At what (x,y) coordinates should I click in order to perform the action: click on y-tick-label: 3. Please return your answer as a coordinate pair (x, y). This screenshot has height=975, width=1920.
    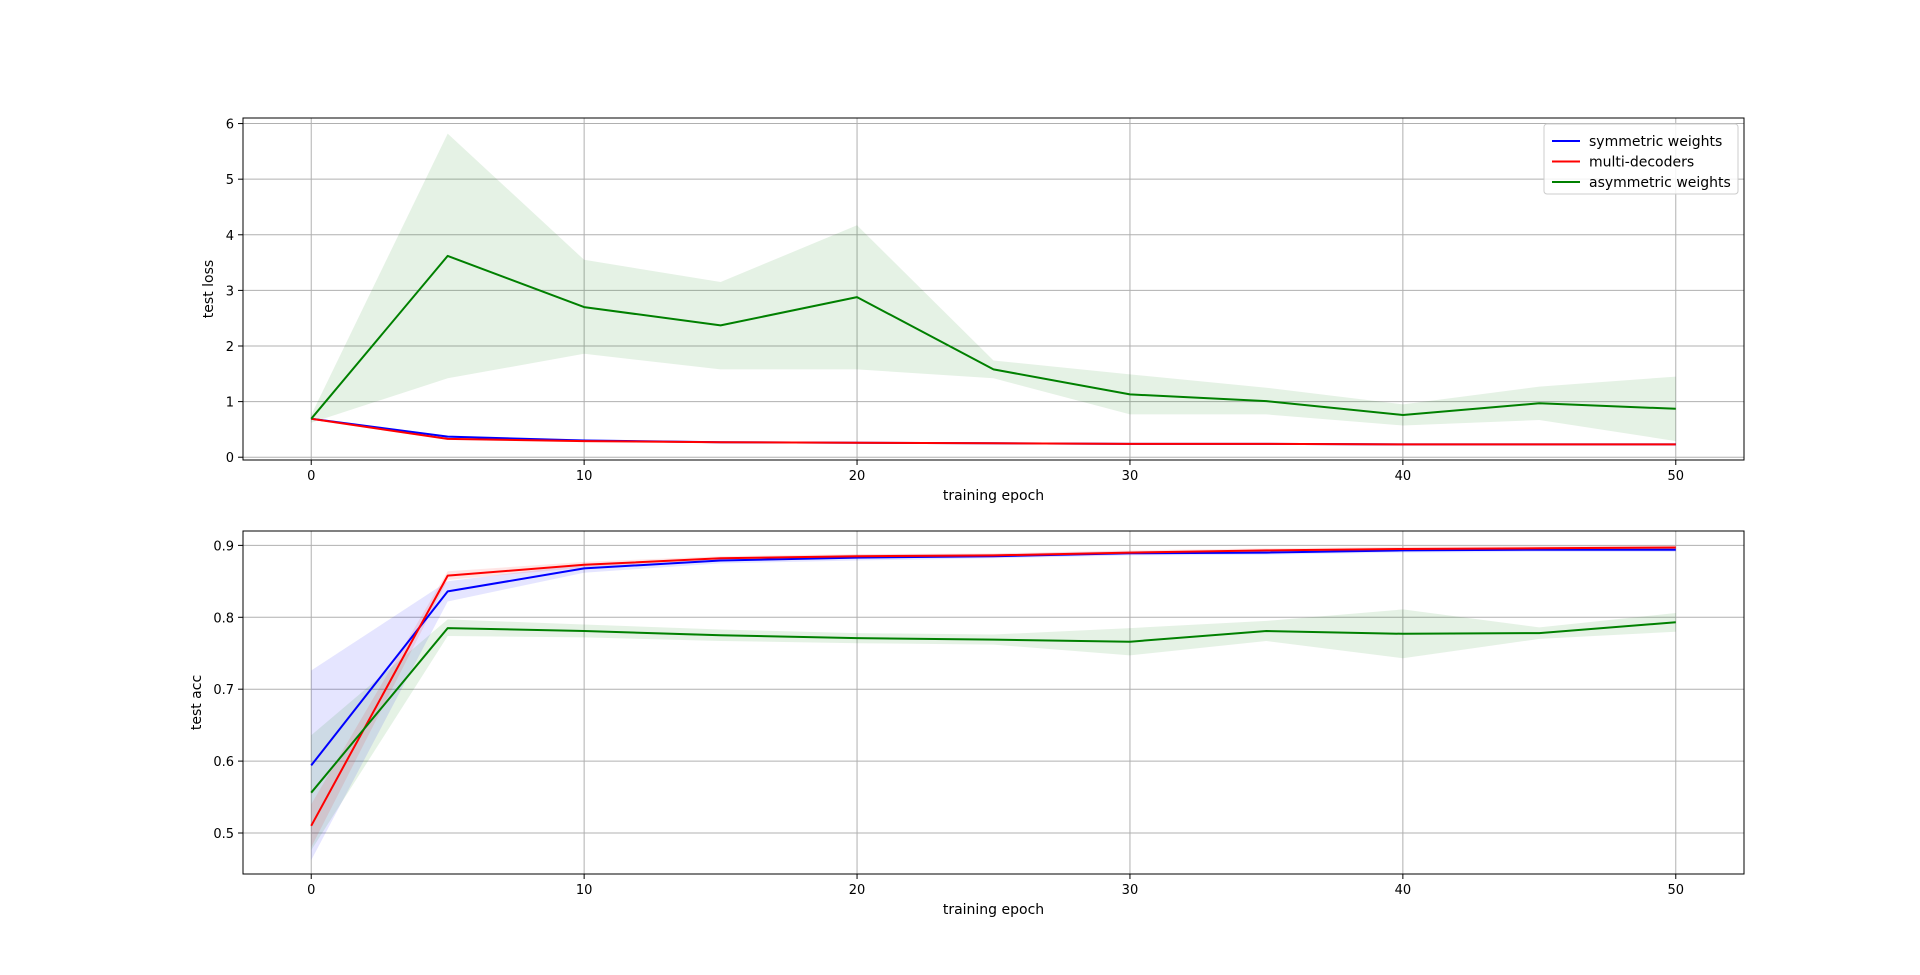
    Looking at the image, I should click on (230, 291).